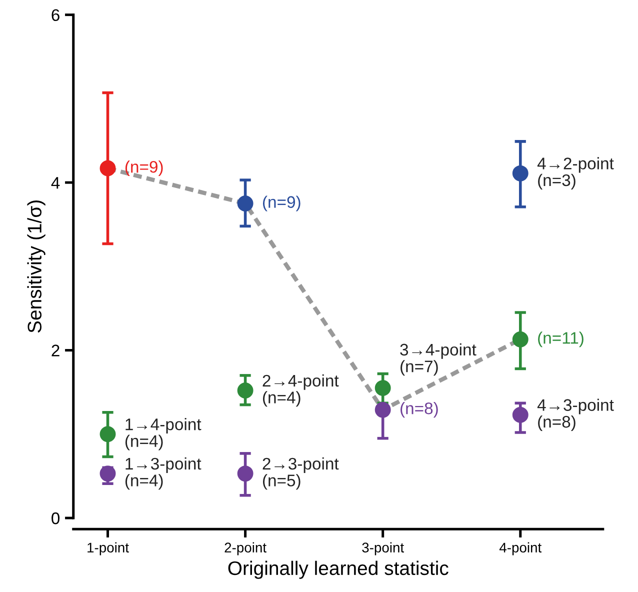 The width and height of the screenshot is (638, 592). Describe the element at coordinates (575, 173) in the screenshot. I see `annotation: 4→2-point (n=3)` at that location.